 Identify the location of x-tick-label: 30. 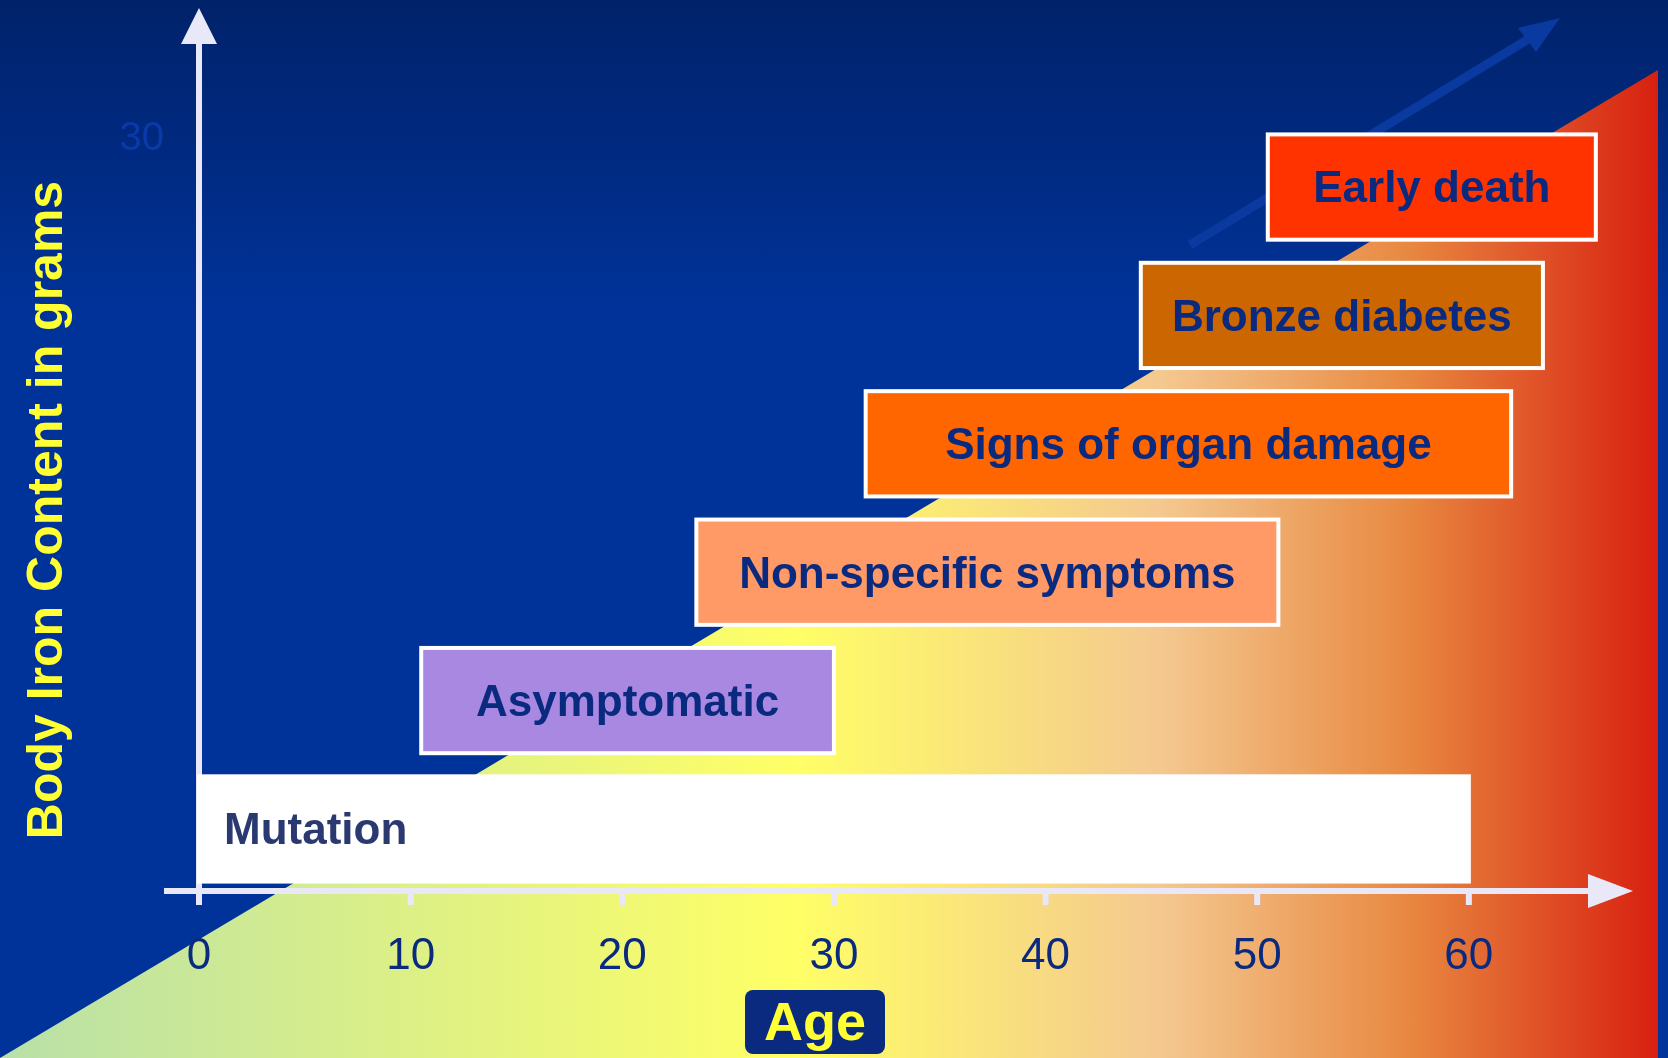
(834, 953).